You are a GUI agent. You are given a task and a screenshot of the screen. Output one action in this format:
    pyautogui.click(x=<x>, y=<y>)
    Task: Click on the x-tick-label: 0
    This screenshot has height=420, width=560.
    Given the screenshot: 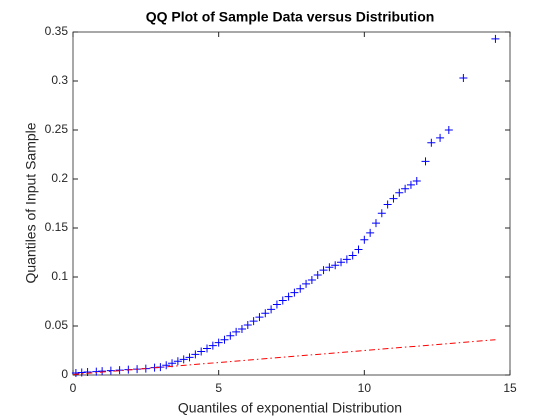 What is the action you would take?
    pyautogui.click(x=73, y=388)
    